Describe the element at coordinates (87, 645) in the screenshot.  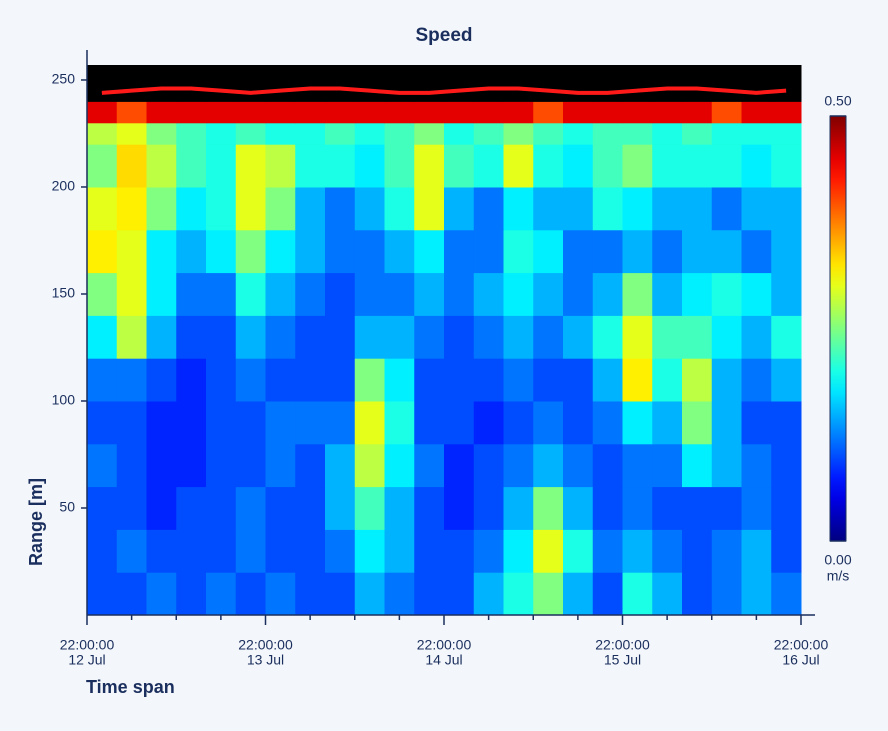
I see `x-tick-time: 22:00:00` at that location.